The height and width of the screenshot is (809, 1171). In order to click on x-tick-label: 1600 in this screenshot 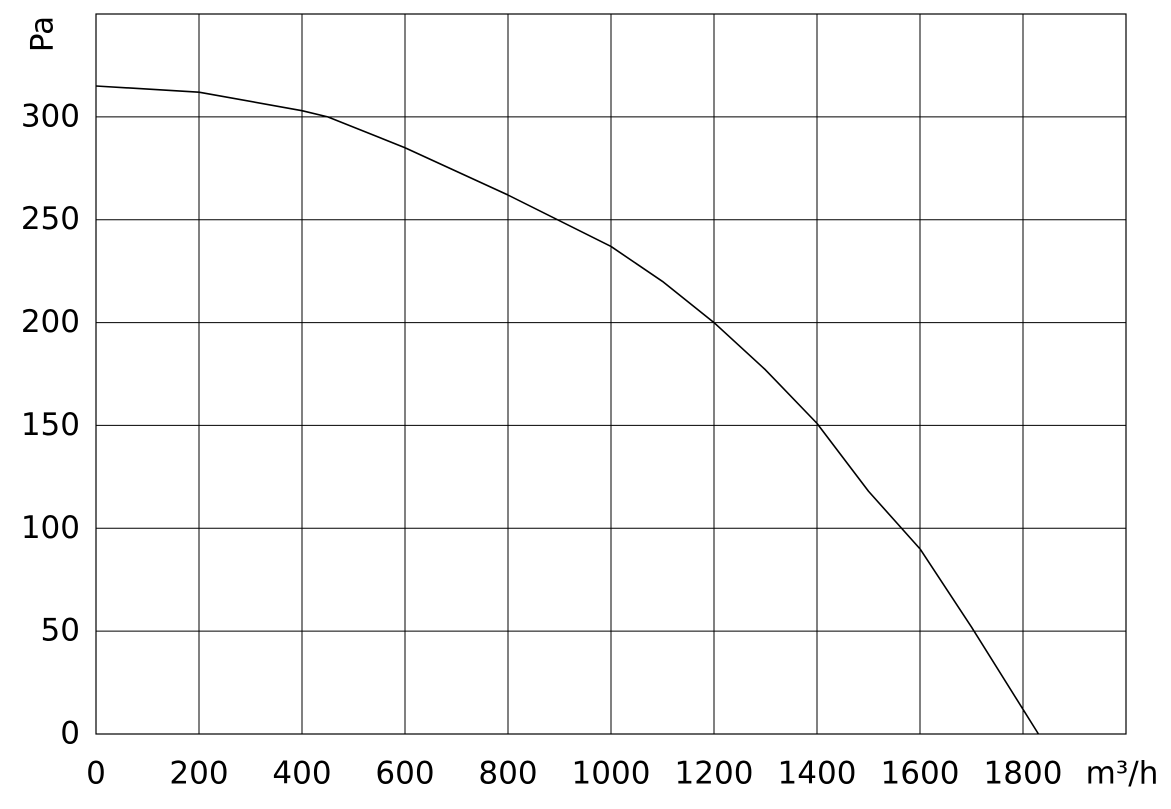, I will do `click(920, 774)`.